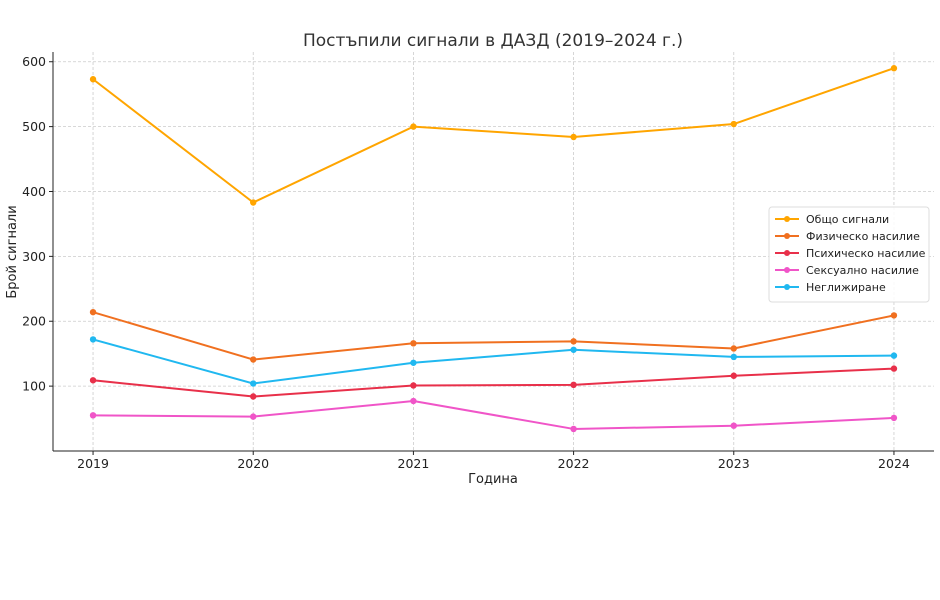 The image size is (940, 600). I want to click on legend-item: Физическо насилие, so click(847, 236).